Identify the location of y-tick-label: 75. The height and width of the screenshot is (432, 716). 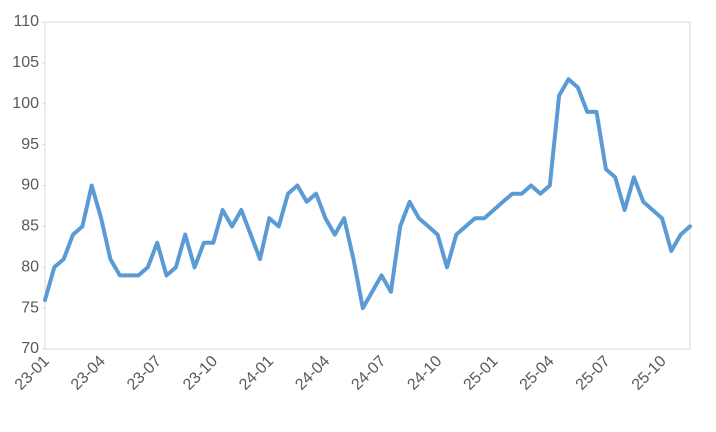
(30, 307).